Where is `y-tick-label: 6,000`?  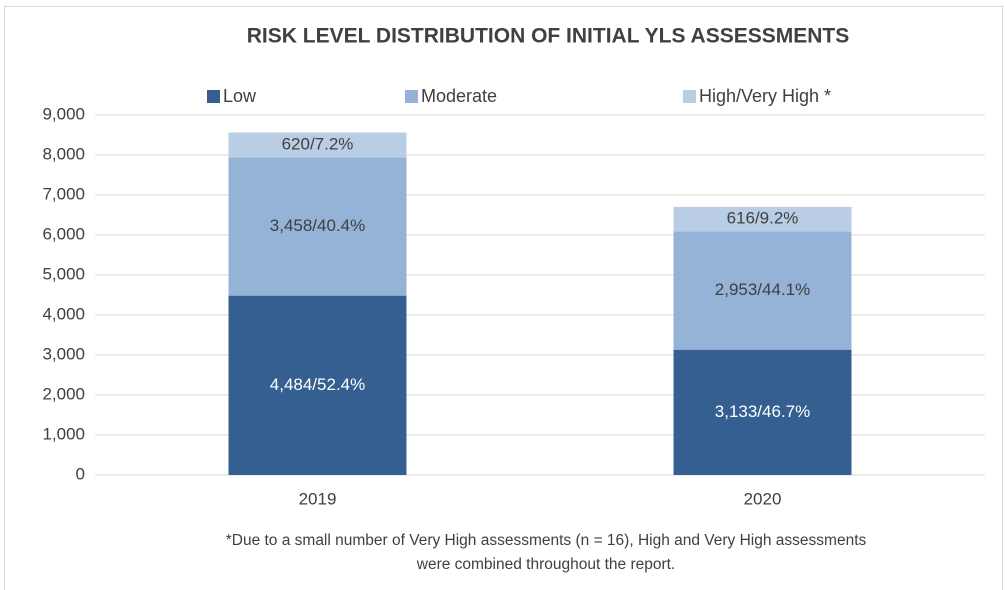
y-tick-label: 6,000 is located at coordinates (63, 233).